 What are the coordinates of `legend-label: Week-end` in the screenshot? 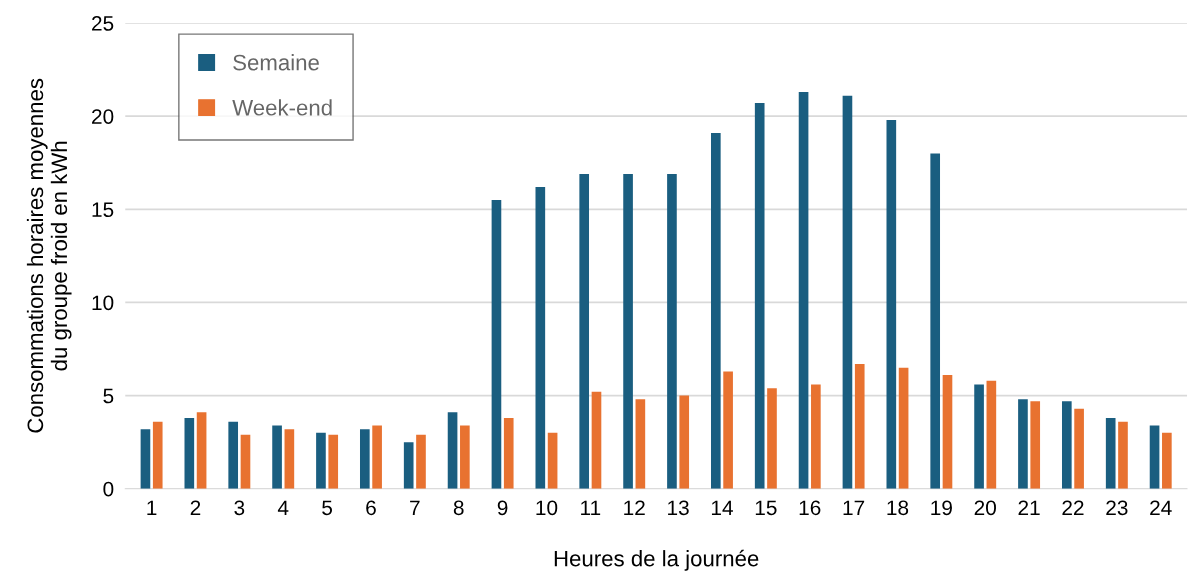 It's located at (282, 107).